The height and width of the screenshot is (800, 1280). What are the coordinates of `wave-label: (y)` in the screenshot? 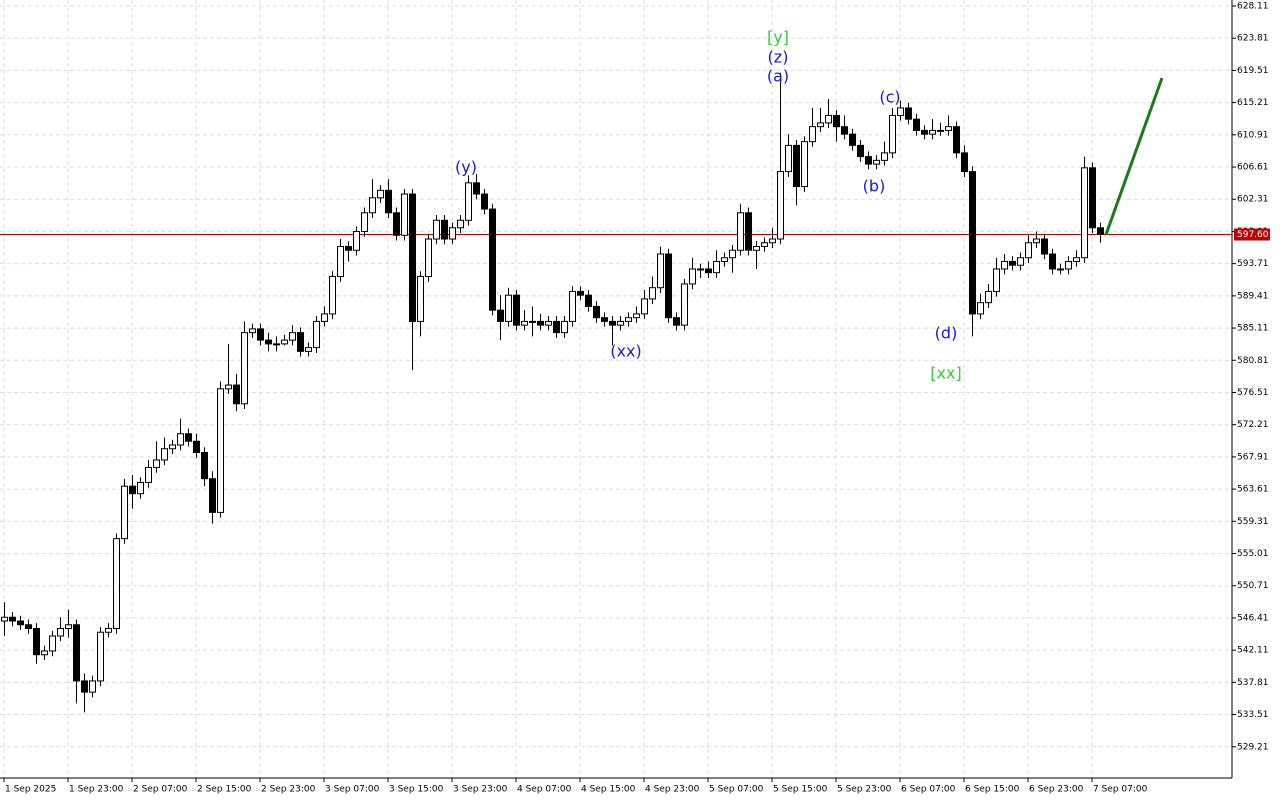 It's located at (466, 167).